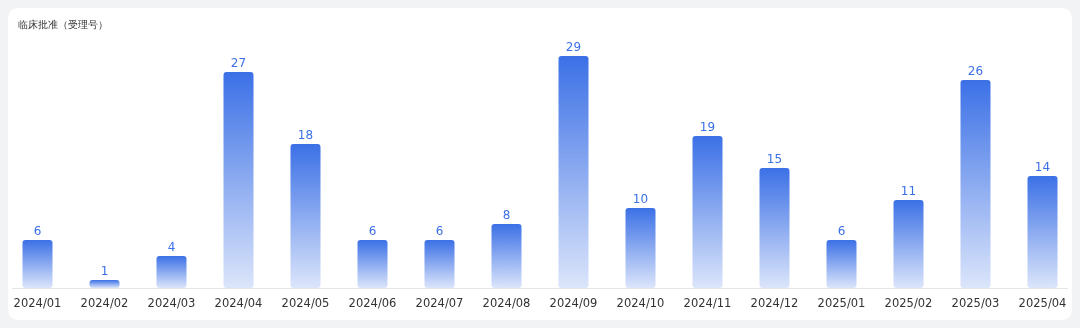 Image resolution: width=1080 pixels, height=328 pixels. What do you see at coordinates (640, 303) in the screenshot?
I see `x-tick-label: 2024/10` at bounding box center [640, 303].